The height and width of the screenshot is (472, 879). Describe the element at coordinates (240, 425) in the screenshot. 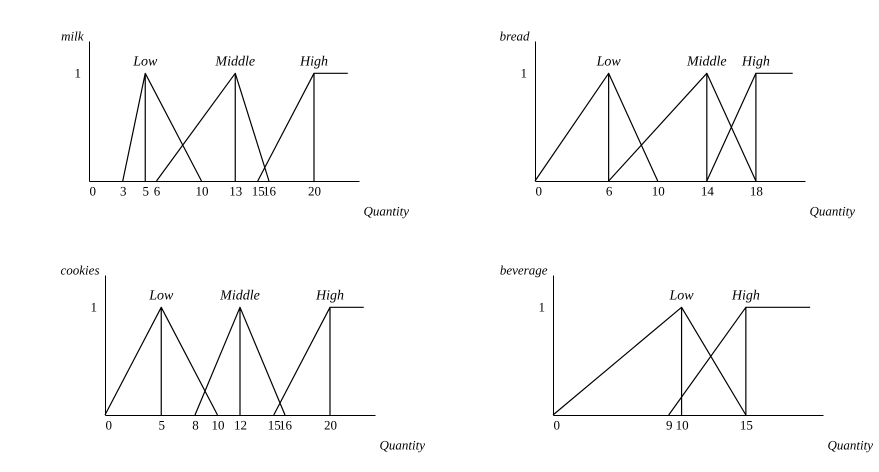

I see `x-tick-label: 12` at that location.